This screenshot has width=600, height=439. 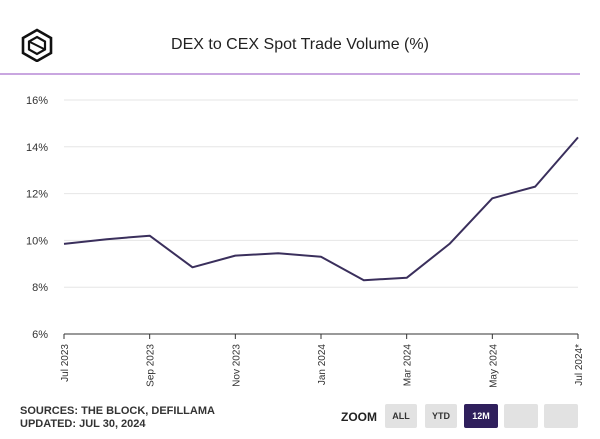 I want to click on y-tick-label: 12%, so click(x=37, y=195).